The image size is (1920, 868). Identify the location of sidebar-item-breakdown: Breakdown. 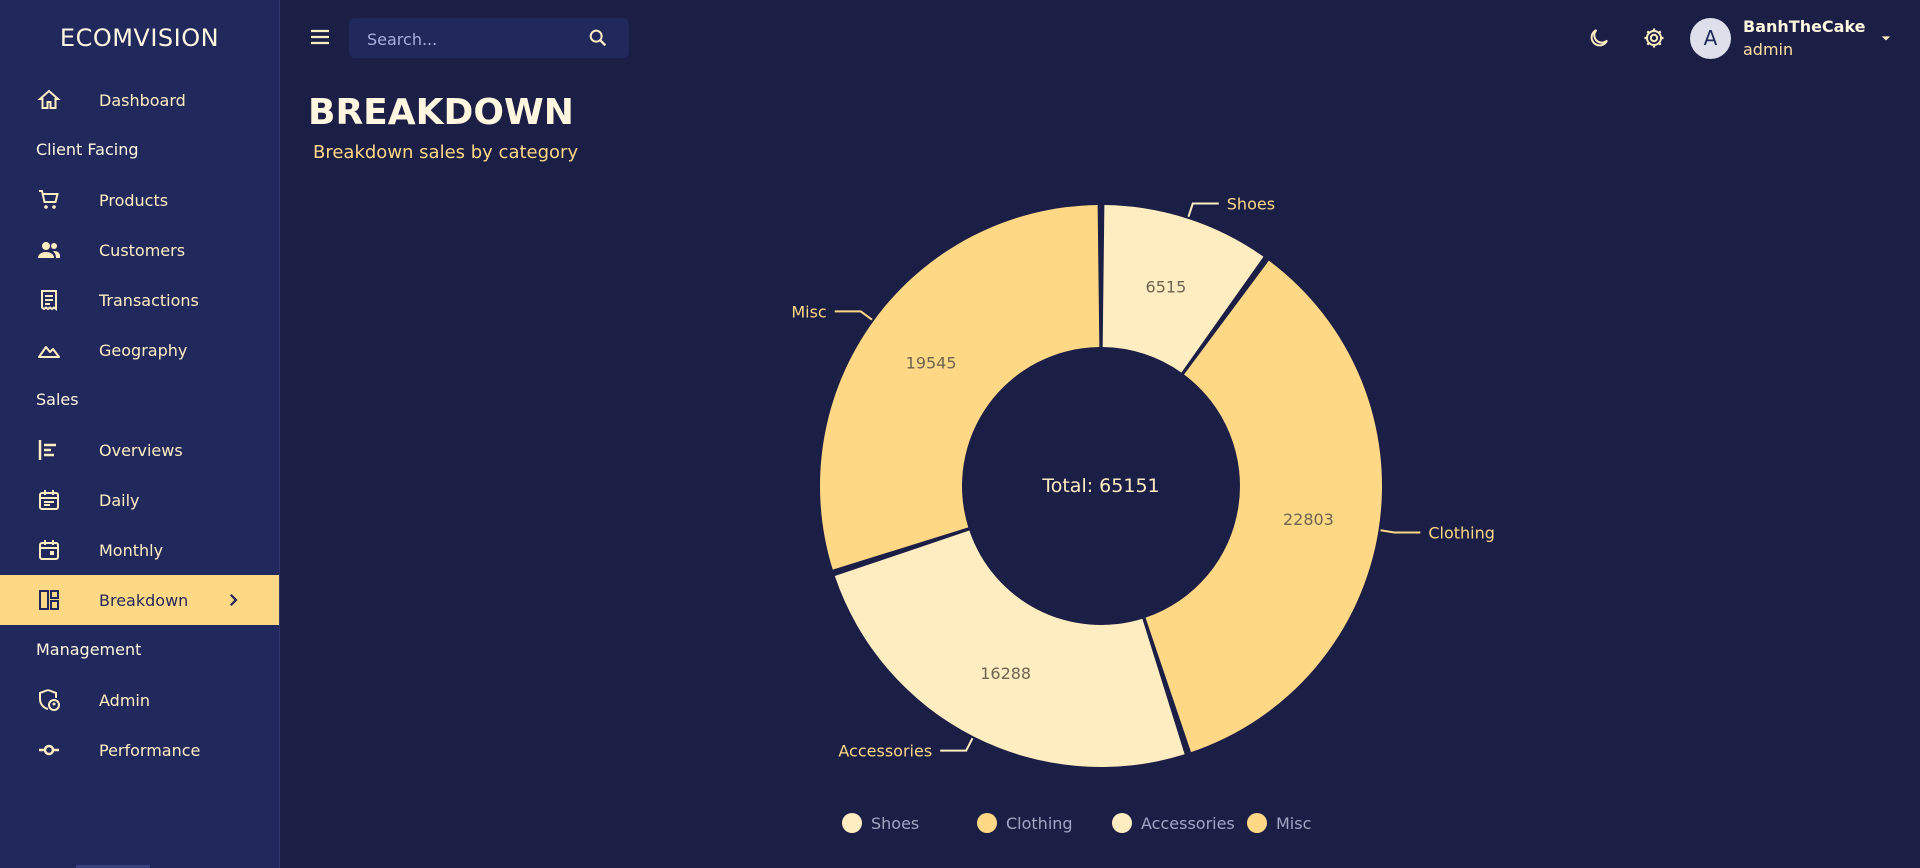
(139, 600).